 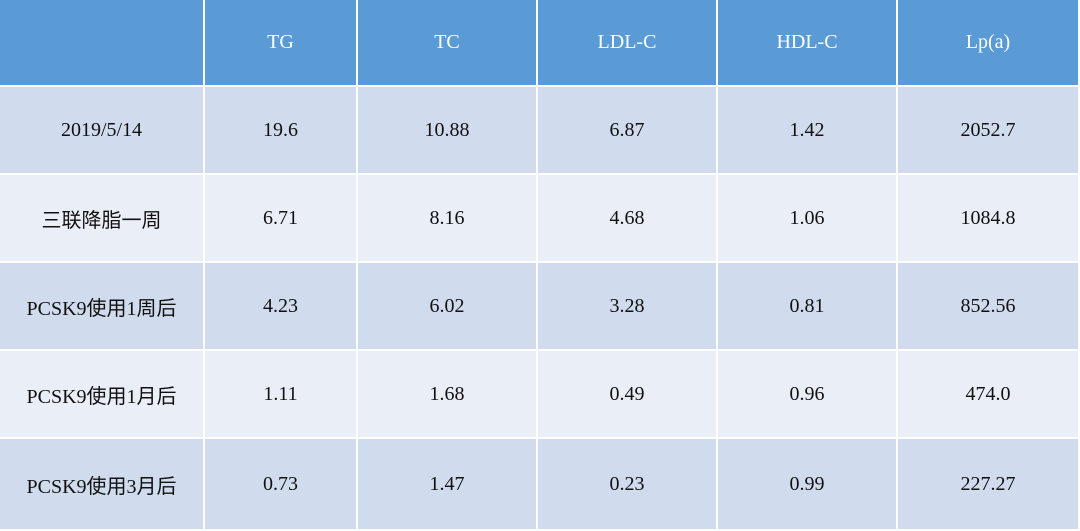 I want to click on data-cell: 0.81, so click(x=808, y=307).